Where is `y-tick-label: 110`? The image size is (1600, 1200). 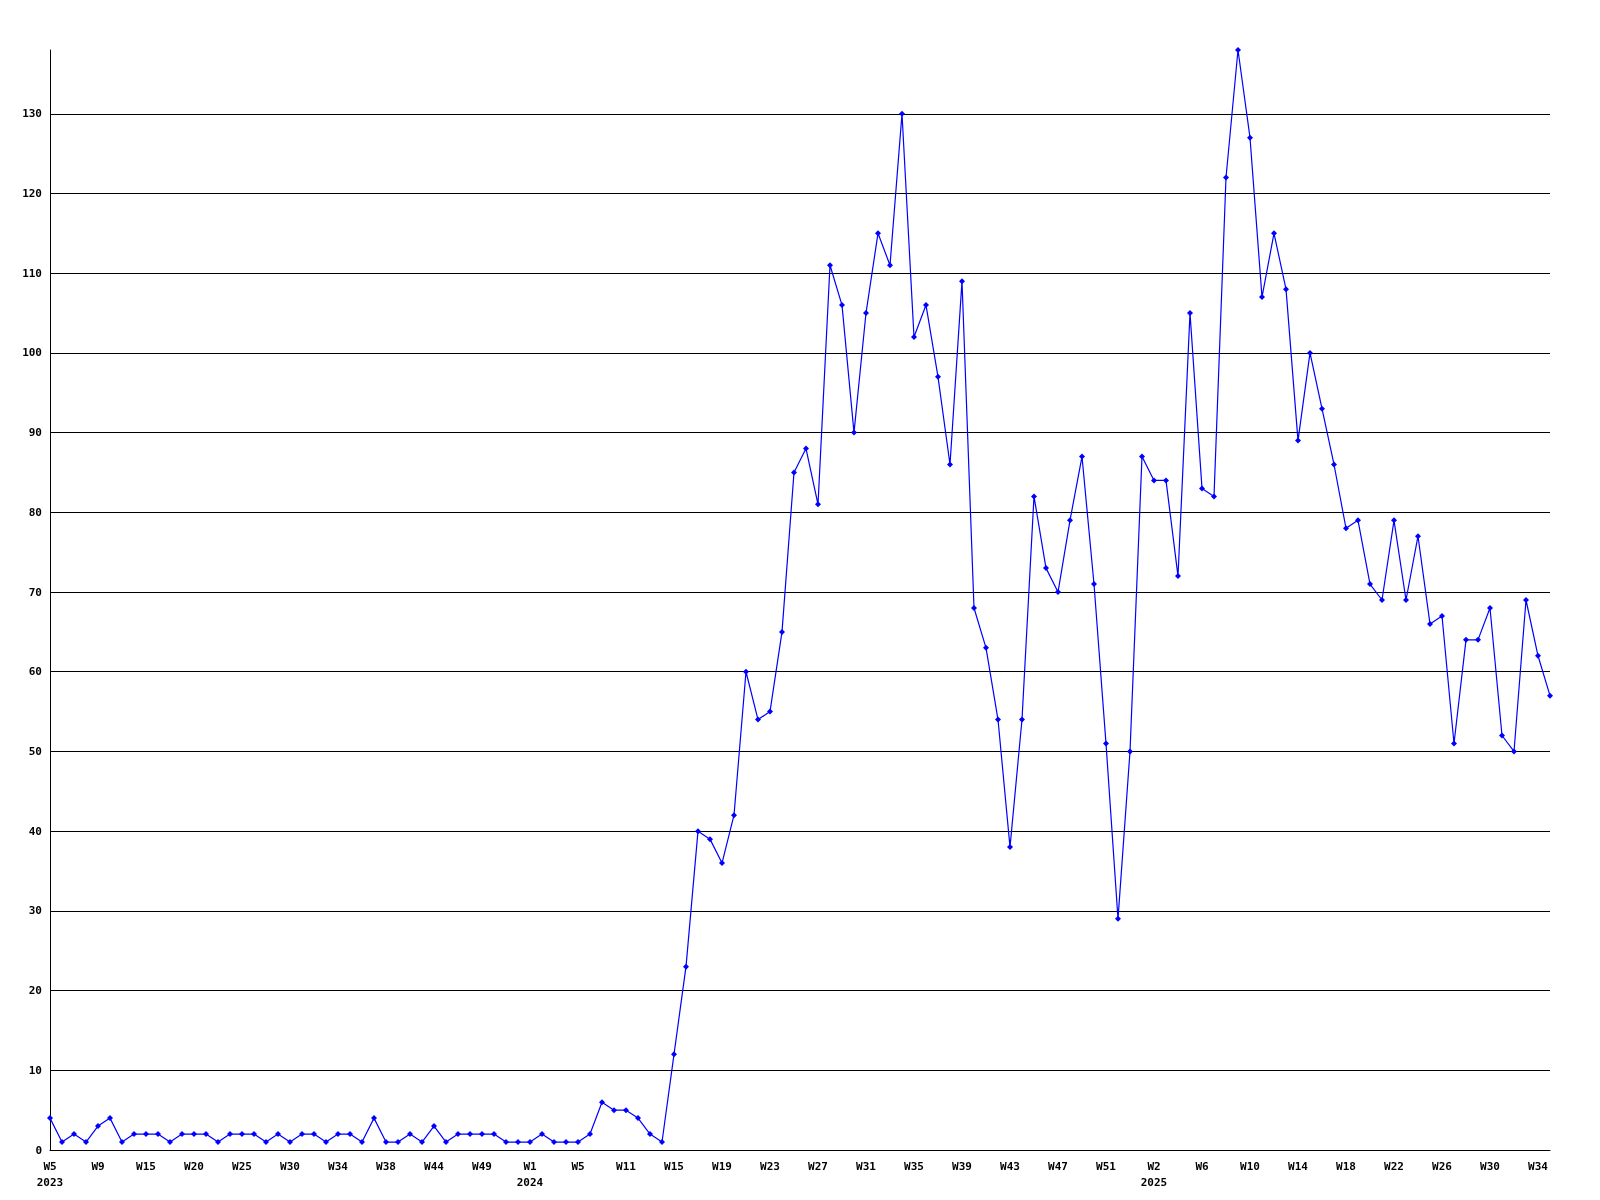
y-tick-label: 110 is located at coordinates (32, 273).